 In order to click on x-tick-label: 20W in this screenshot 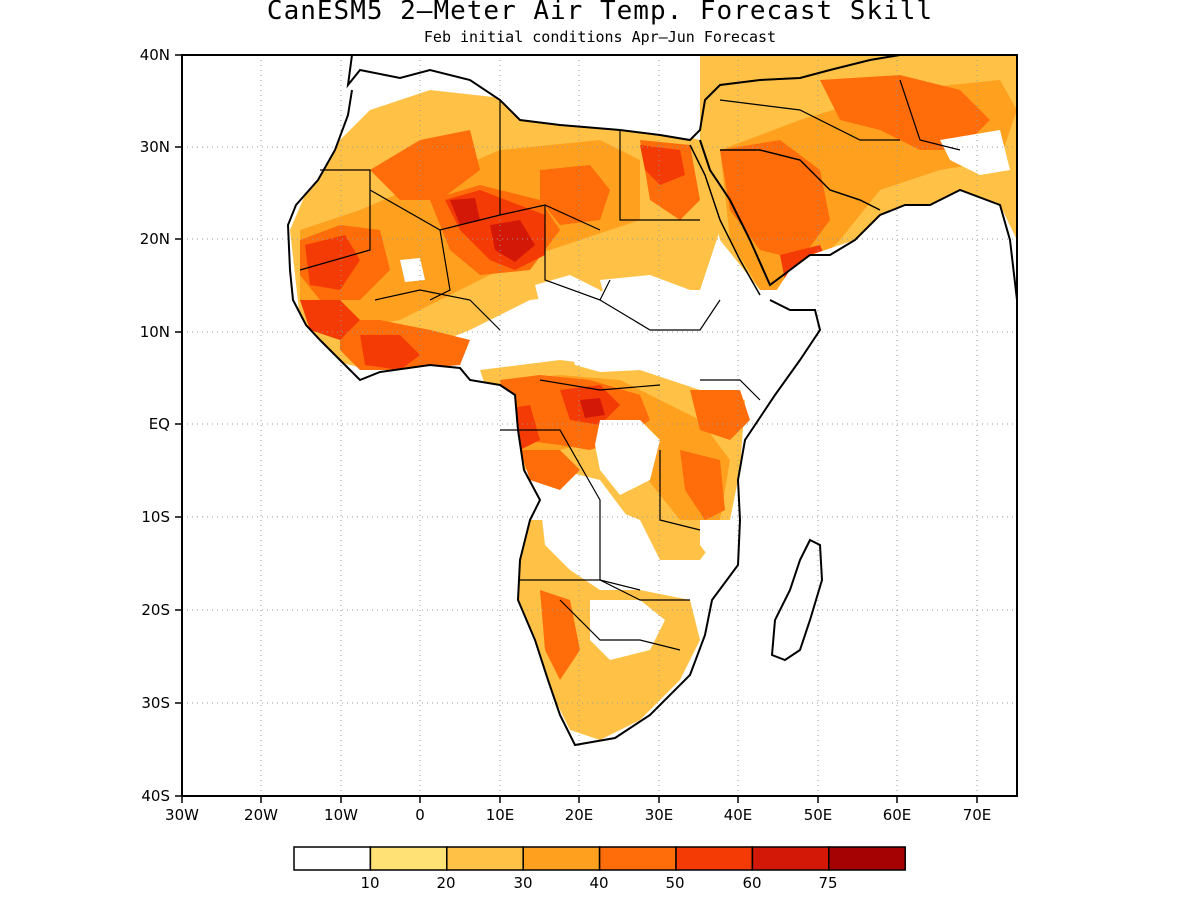, I will do `click(261, 815)`.